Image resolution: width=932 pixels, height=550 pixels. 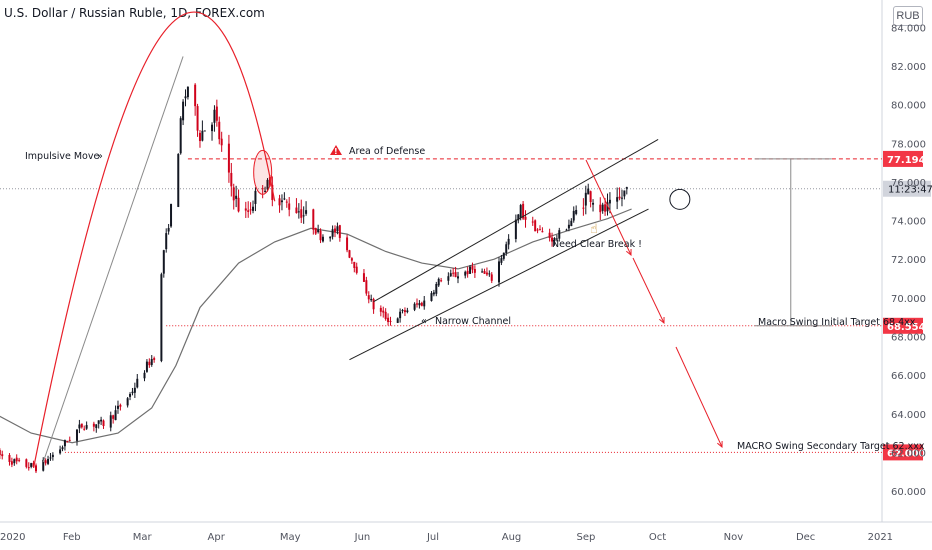 What do you see at coordinates (362, 537) in the screenshot?
I see `x-tick-label: Jun` at bounding box center [362, 537].